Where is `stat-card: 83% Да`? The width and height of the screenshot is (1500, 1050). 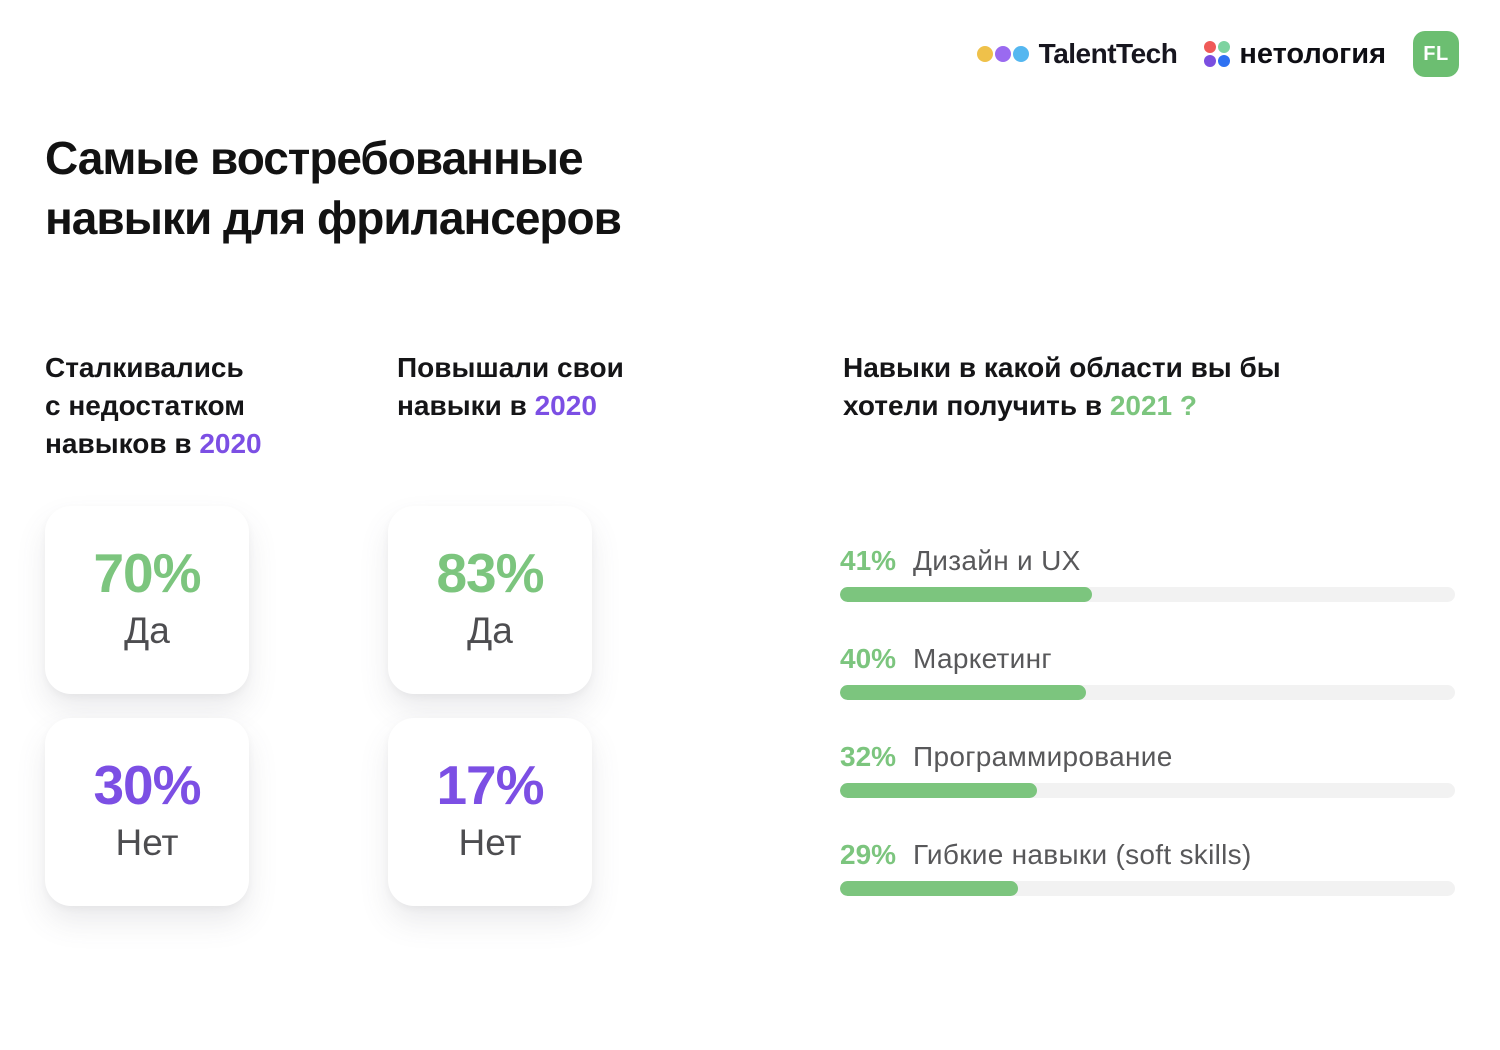
stat-card: 83% Да is located at coordinates (490, 600).